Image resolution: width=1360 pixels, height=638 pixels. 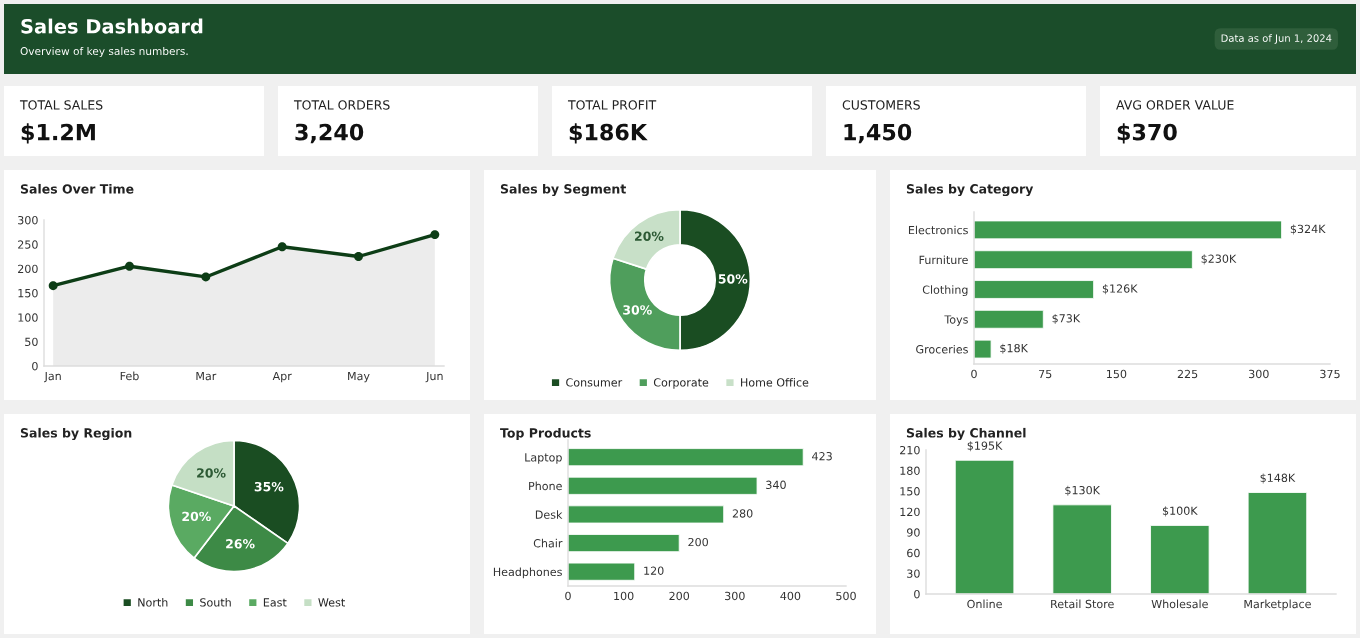 What do you see at coordinates (1147, 133) in the screenshot?
I see `text: $370` at bounding box center [1147, 133].